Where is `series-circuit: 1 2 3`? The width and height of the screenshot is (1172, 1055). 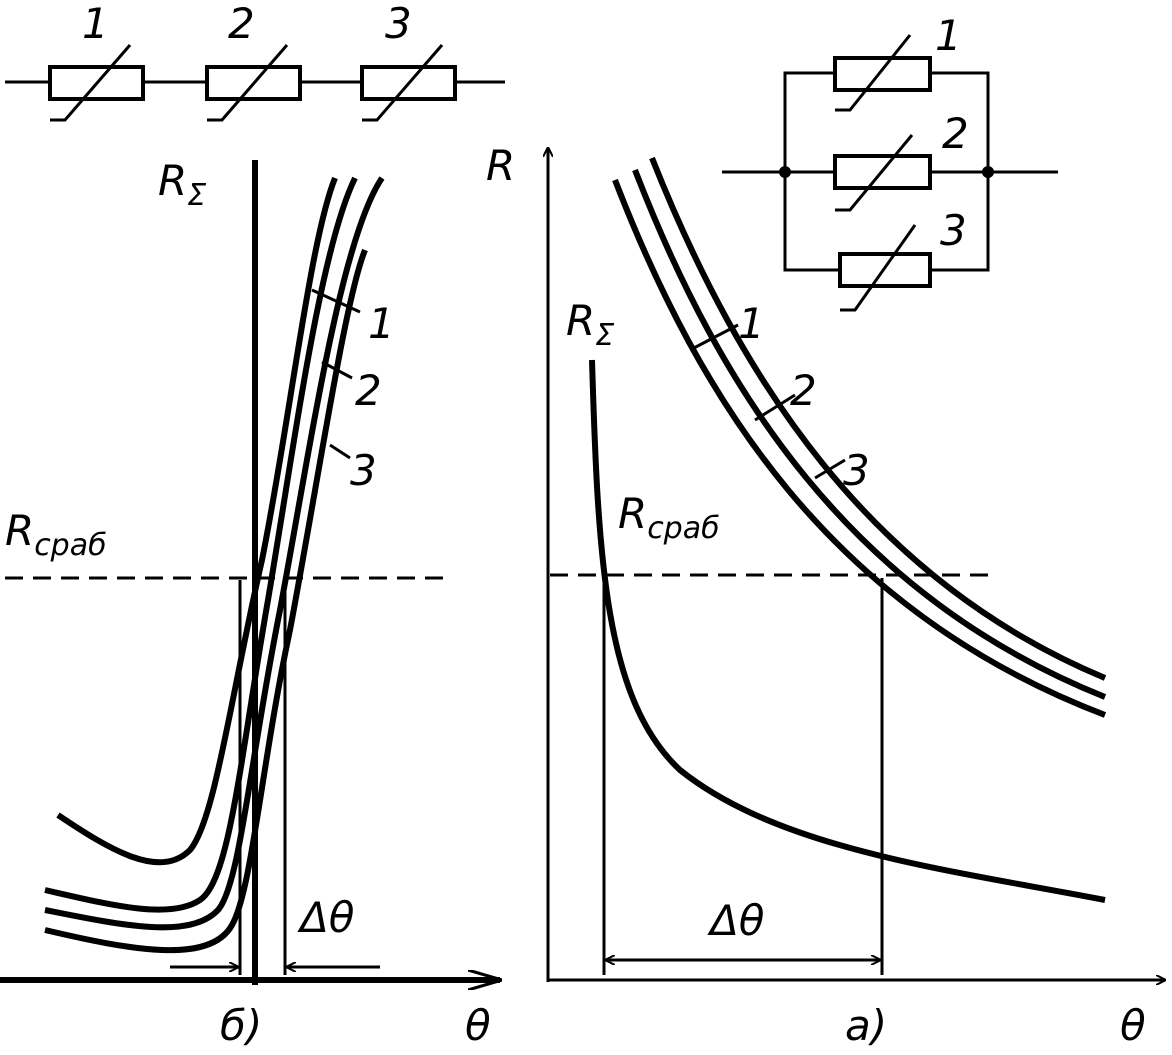
series-circuit: 1 2 3 is located at coordinates (255, 61).